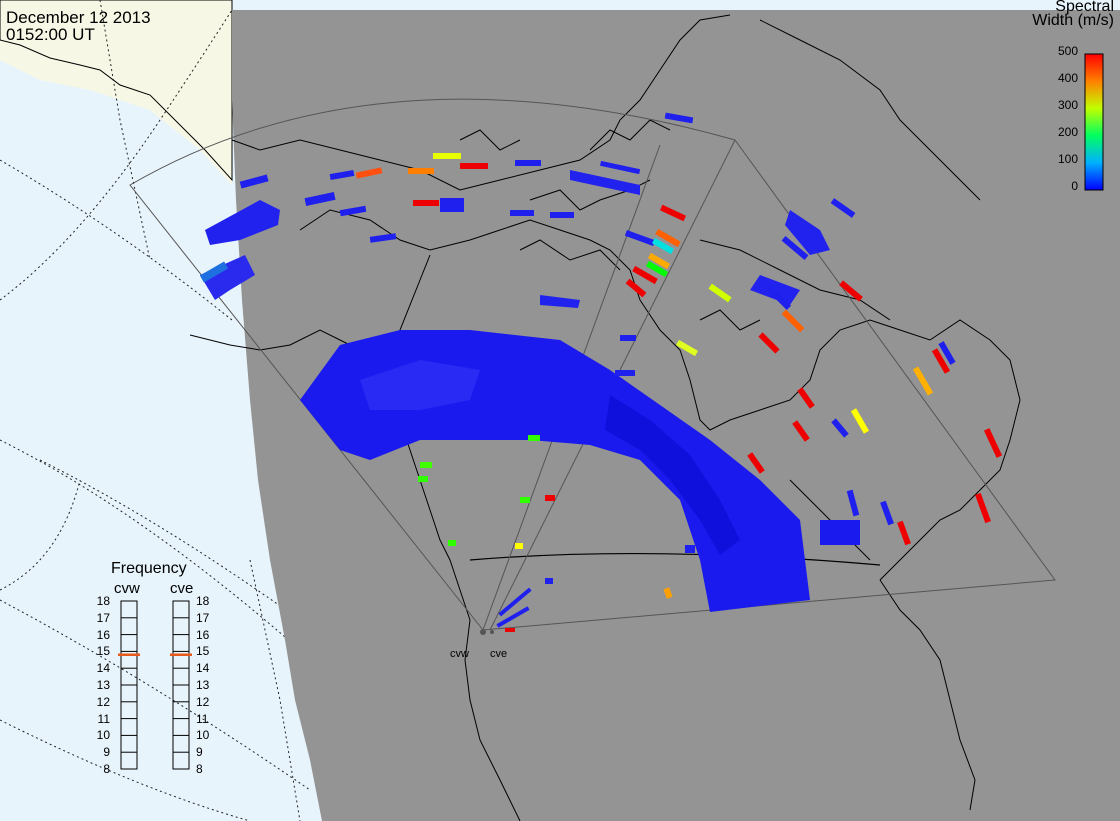  What do you see at coordinates (807, 232) in the screenshot?
I see `echo-patch-ne` at bounding box center [807, 232].